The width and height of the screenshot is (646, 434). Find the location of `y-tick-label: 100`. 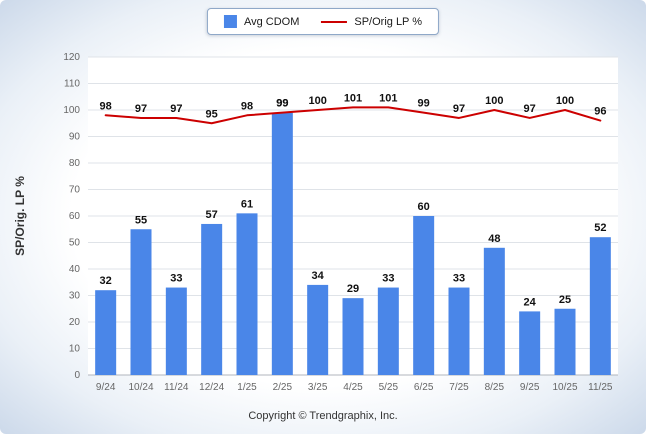

y-tick-label: 100 is located at coordinates (71, 110).